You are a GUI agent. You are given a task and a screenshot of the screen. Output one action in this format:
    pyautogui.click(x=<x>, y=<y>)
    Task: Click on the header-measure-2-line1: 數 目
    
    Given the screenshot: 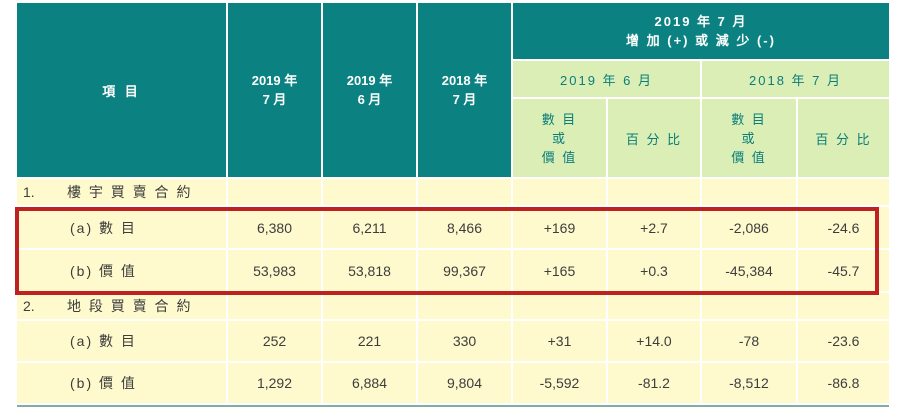 What is the action you would take?
    pyautogui.click(x=749, y=119)
    